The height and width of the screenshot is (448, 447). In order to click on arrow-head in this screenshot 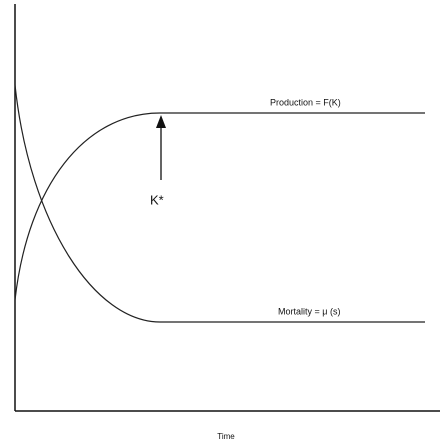, I will do `click(161, 121)`.